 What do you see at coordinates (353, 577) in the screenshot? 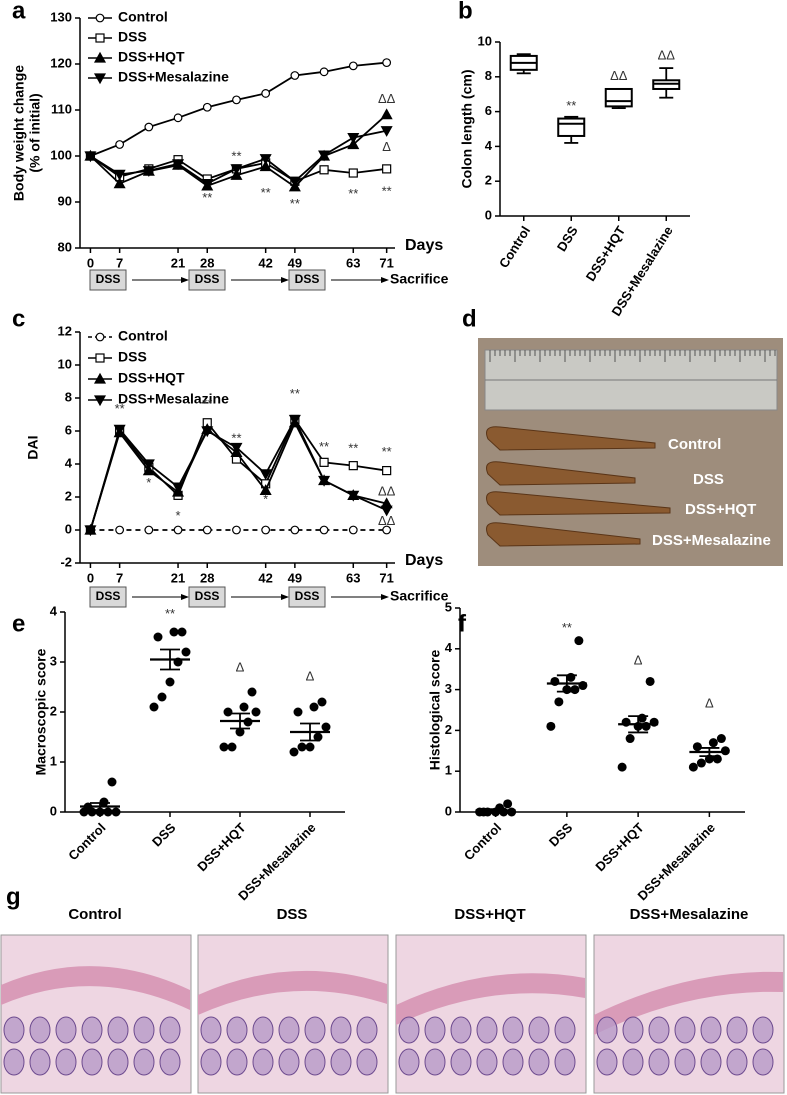
I see `x-tick-label: 63` at bounding box center [353, 577].